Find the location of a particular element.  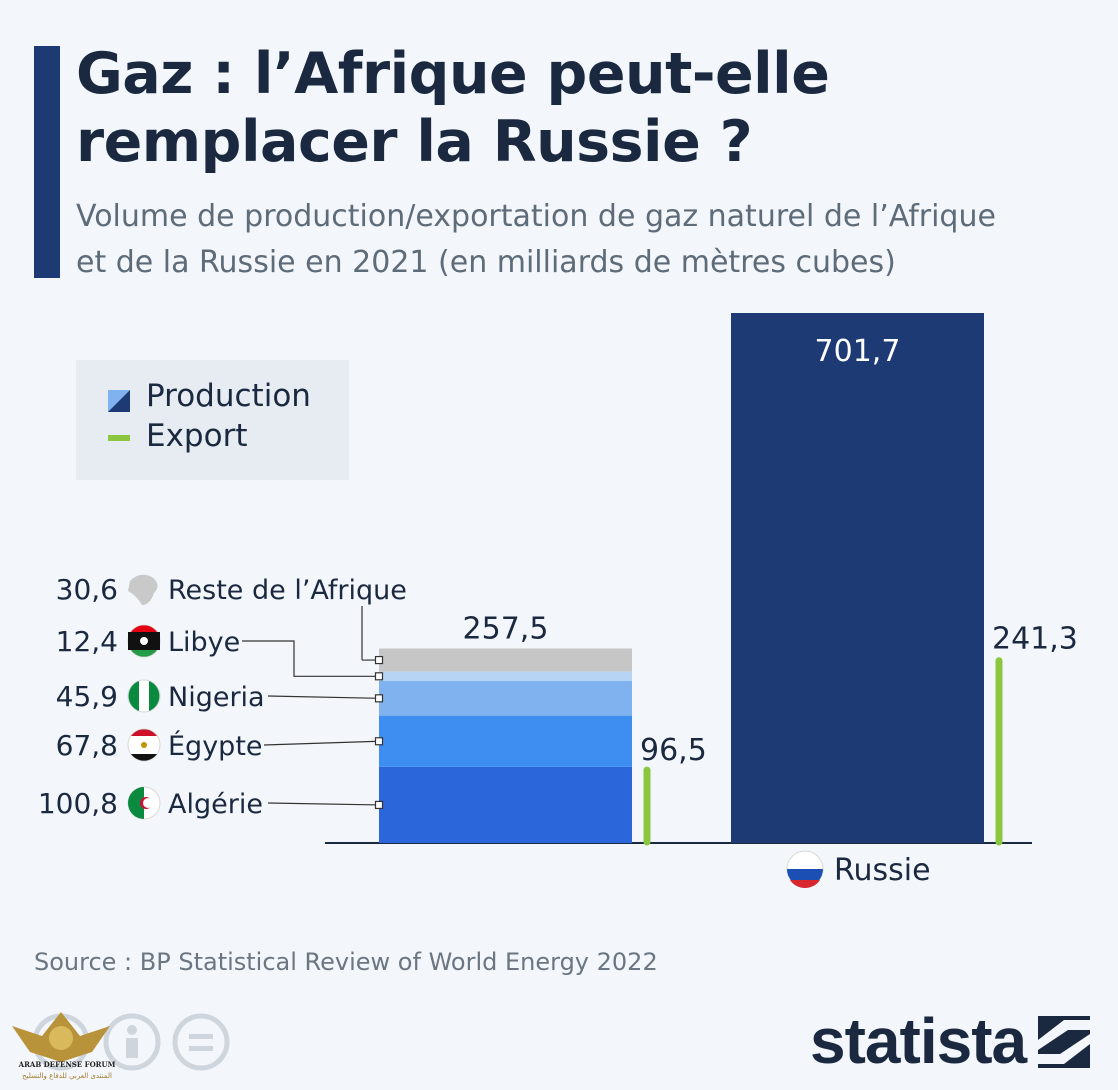

title-accent-bar is located at coordinates (47, 162).